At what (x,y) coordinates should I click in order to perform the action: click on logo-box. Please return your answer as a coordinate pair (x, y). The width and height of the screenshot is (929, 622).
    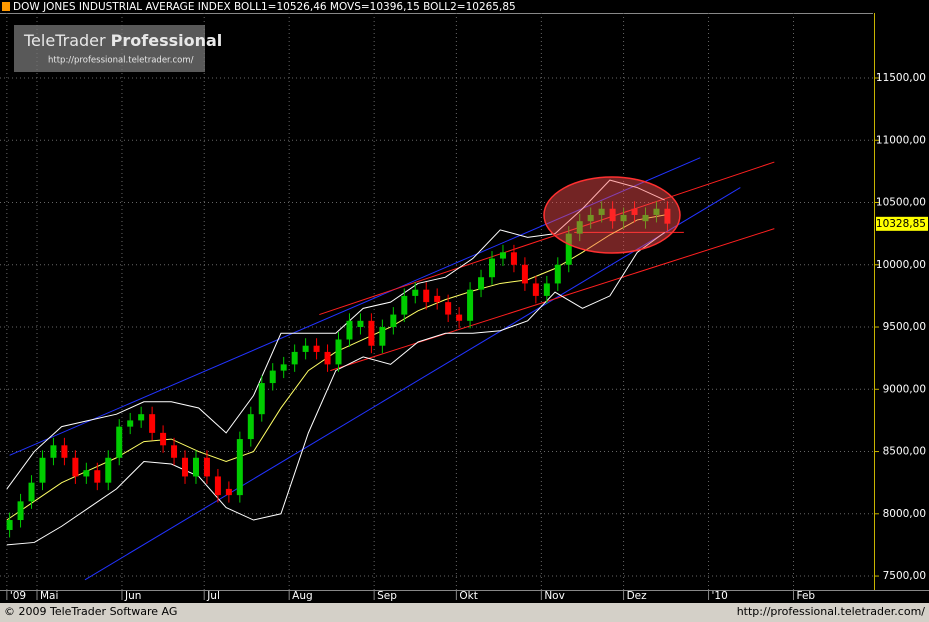
    Looking at the image, I should click on (109, 48).